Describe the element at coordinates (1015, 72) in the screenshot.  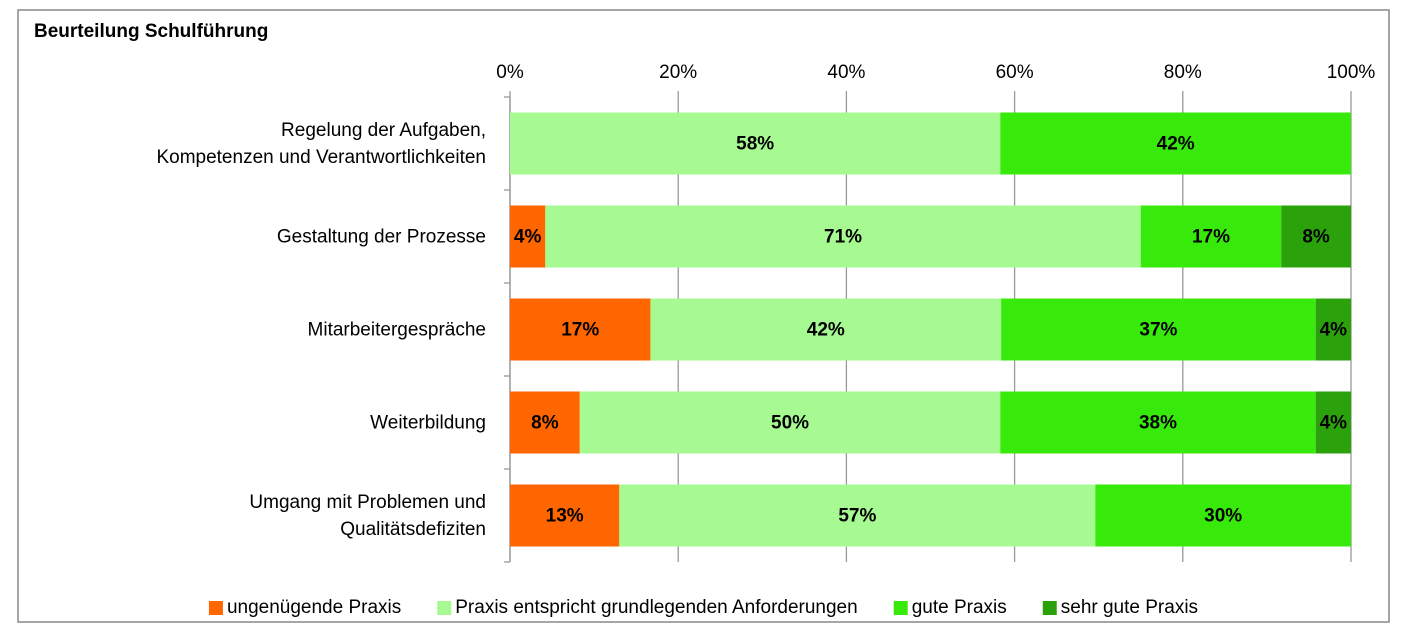
I see `x-tick-label: 60%` at that location.